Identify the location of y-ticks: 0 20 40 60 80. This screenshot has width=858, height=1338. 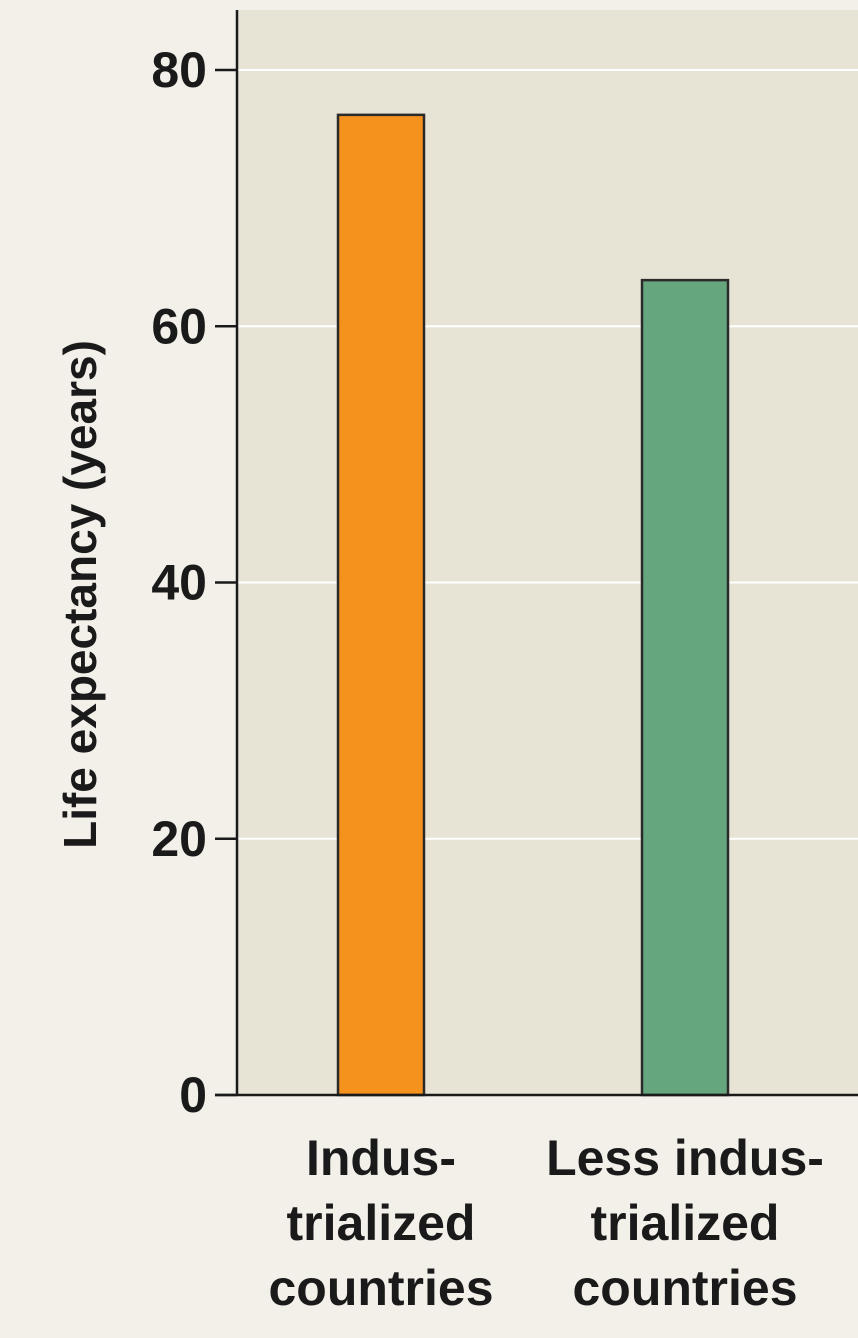
(194, 582).